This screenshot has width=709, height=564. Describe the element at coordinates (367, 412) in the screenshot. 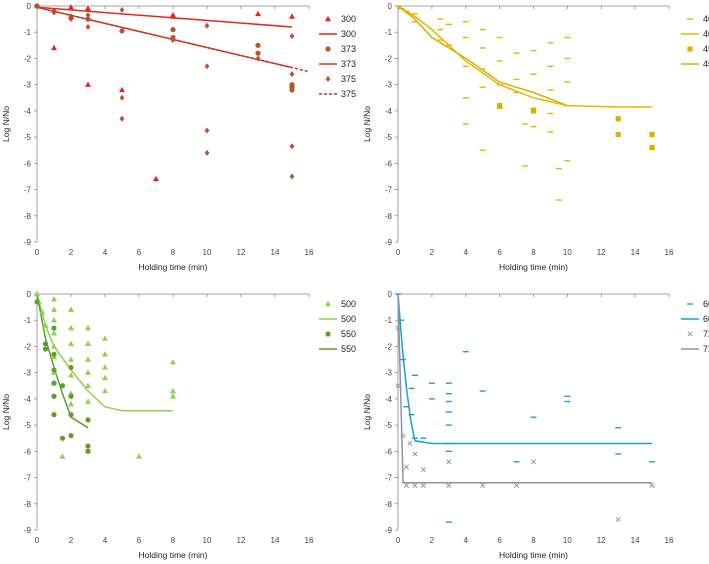

I see `y-axis-title: Log N/No` at that location.